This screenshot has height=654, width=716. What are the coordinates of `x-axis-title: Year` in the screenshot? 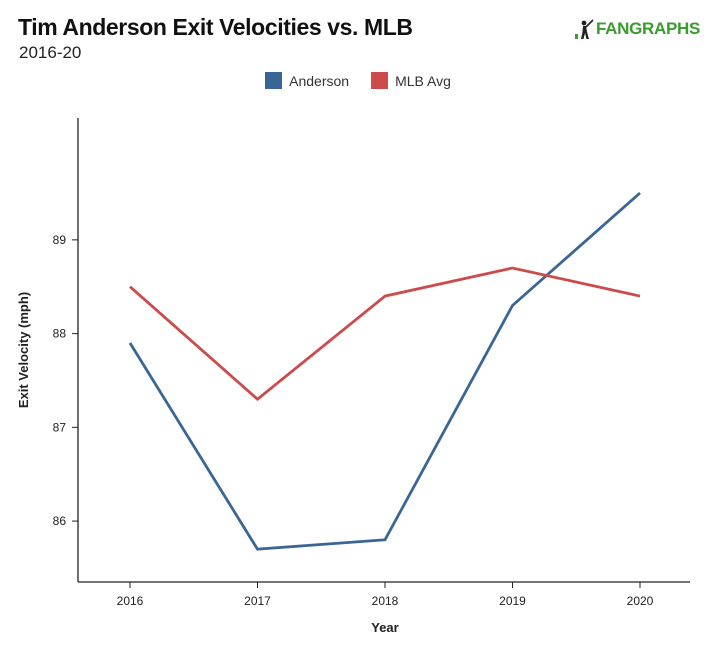 It's located at (384, 627).